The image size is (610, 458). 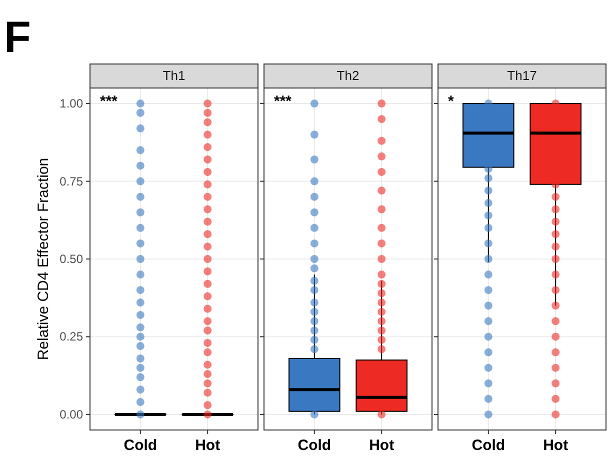 What do you see at coordinates (451, 101) in the screenshot?
I see `annotation: *` at bounding box center [451, 101].